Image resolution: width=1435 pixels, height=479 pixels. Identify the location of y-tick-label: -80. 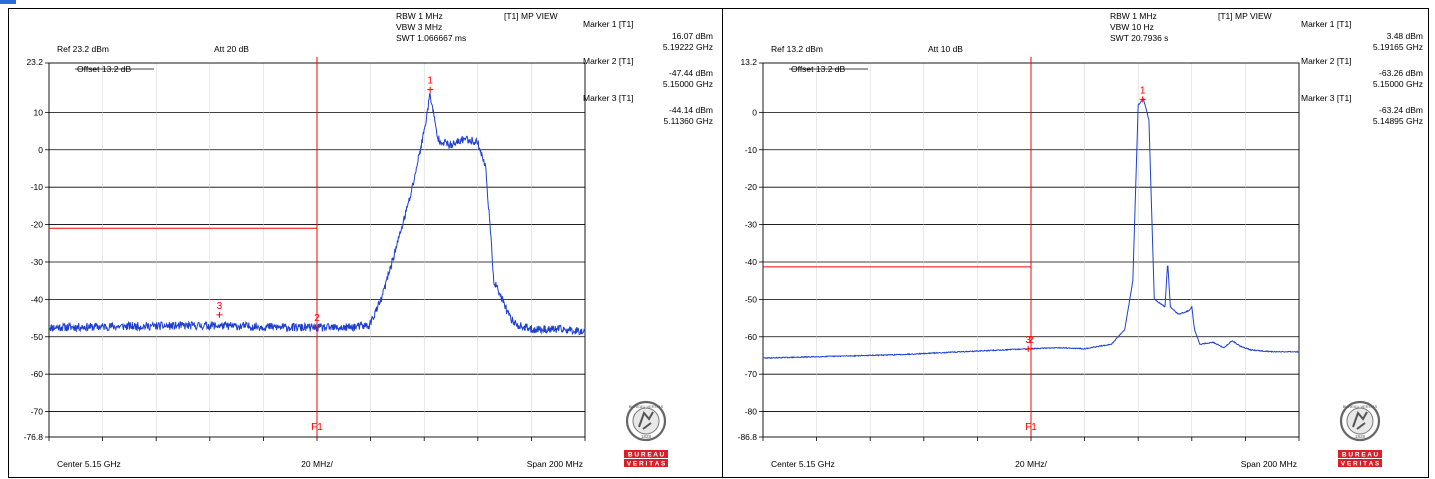
(751, 412).